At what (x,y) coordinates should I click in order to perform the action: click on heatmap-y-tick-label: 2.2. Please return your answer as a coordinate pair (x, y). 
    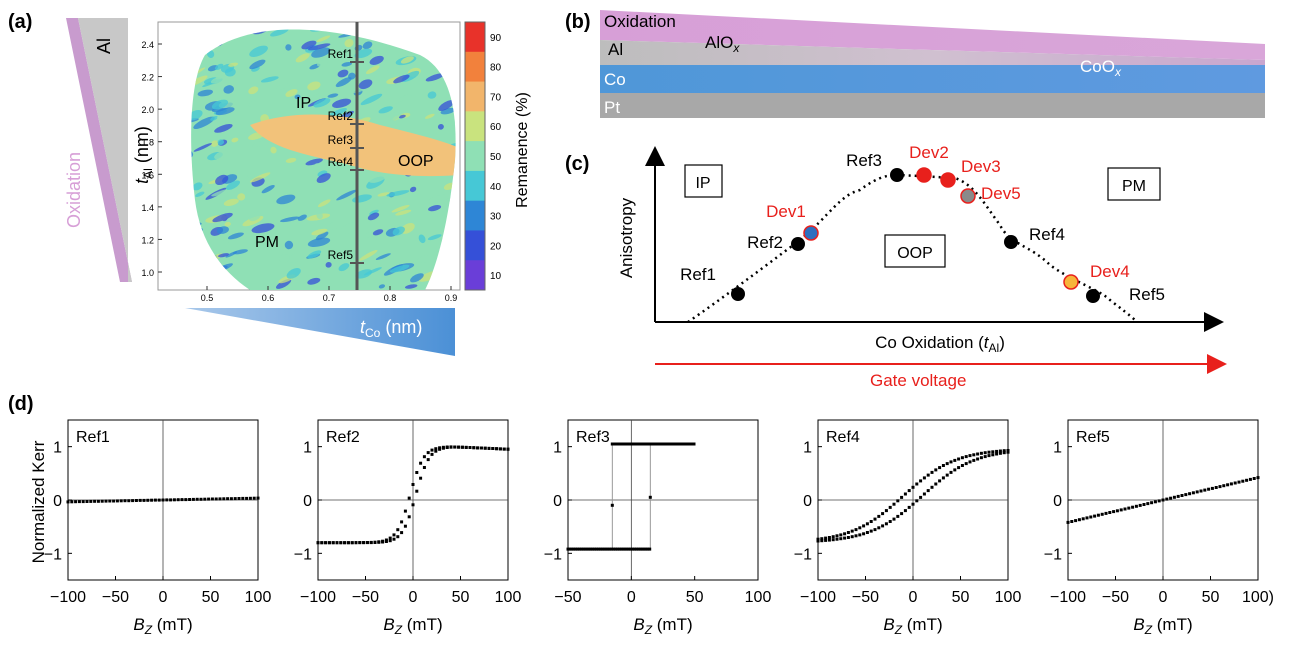
    Looking at the image, I should click on (147, 78).